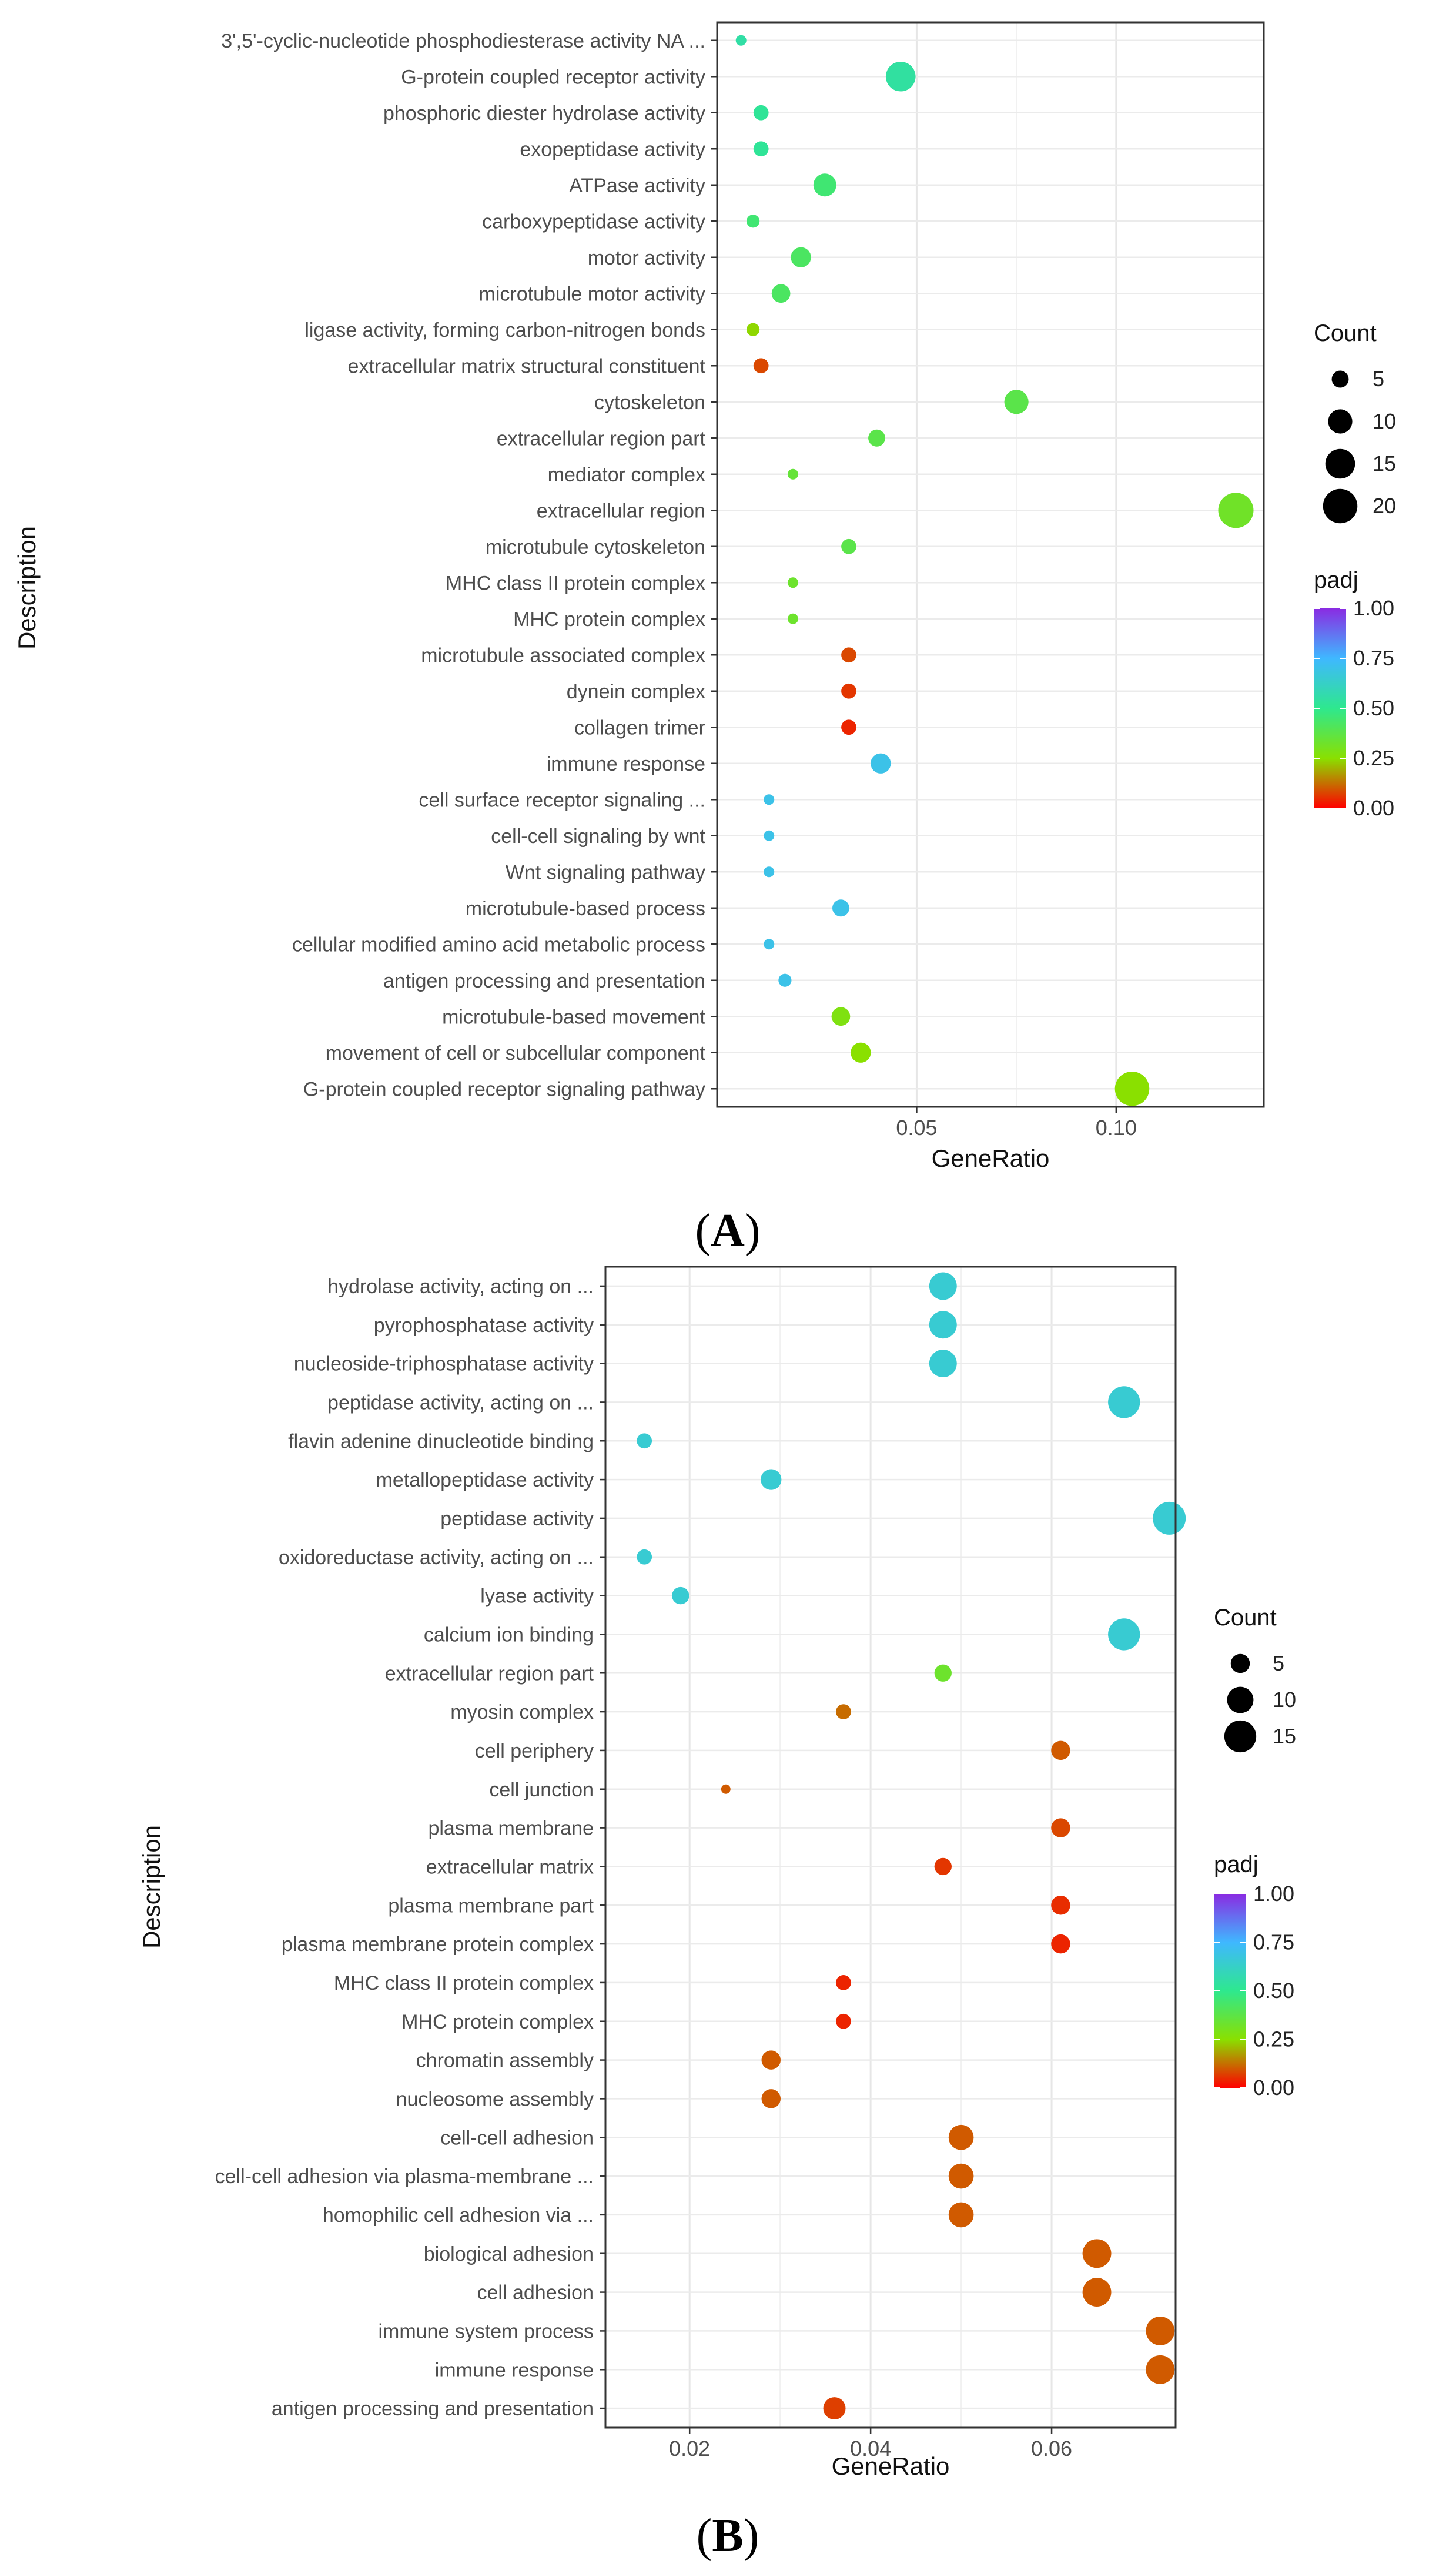 This screenshot has width=1456, height=2574. What do you see at coordinates (646, 258) in the screenshot?
I see `y-tick-label: motor activity` at bounding box center [646, 258].